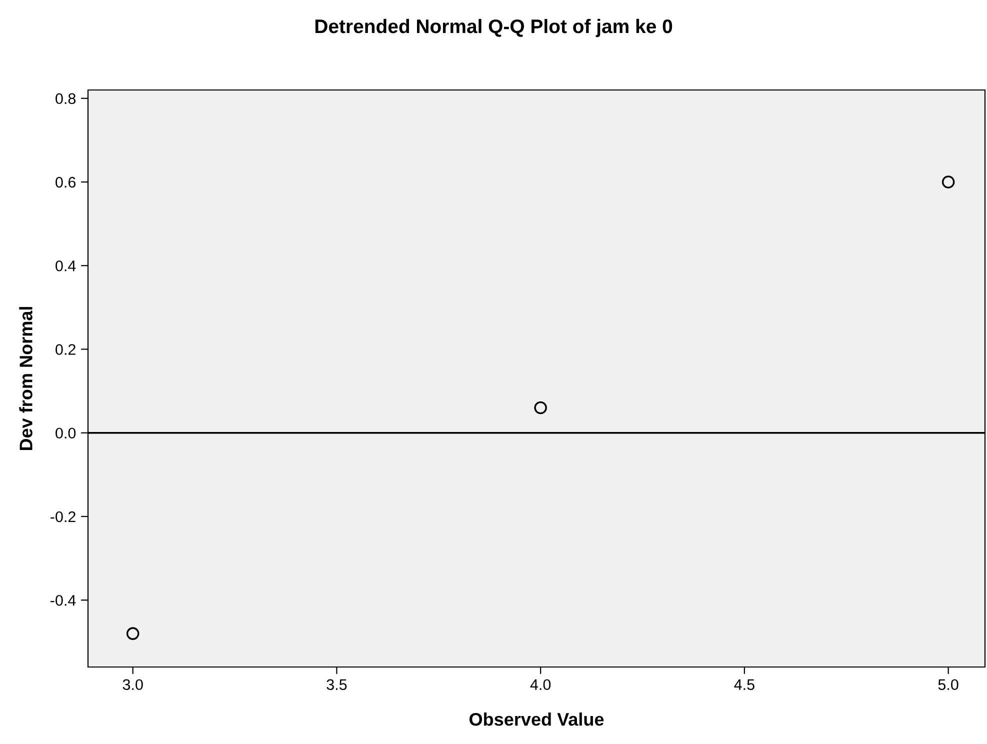 The image size is (987, 744). What do you see at coordinates (948, 684) in the screenshot?
I see `x-tick-label: 5.0` at bounding box center [948, 684].